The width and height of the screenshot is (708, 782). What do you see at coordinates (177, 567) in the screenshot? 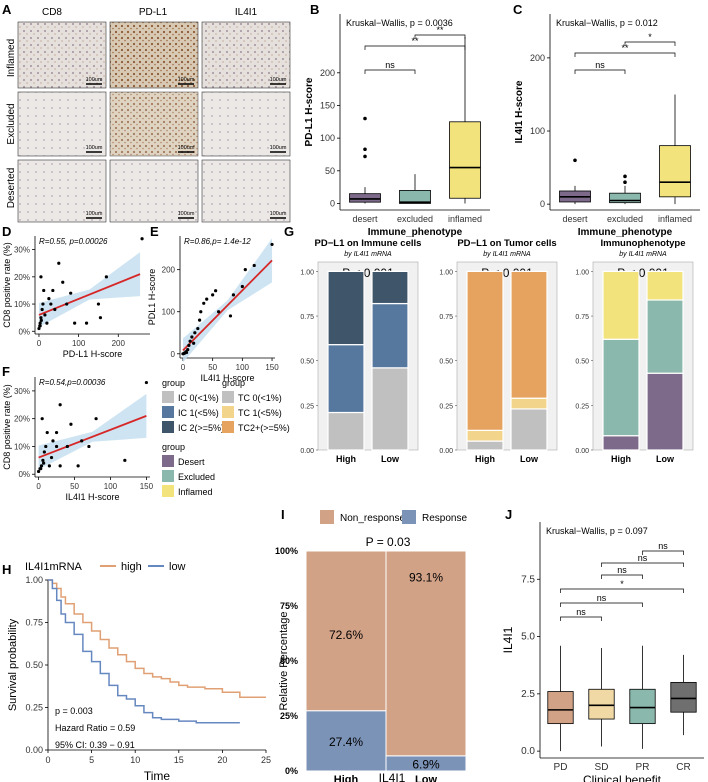
I see `legend-label-low: low` at bounding box center [177, 567].